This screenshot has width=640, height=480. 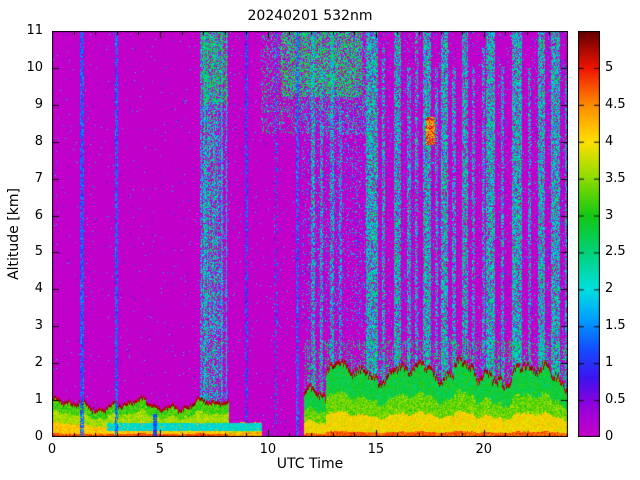 What do you see at coordinates (38, 252) in the screenshot?
I see `y-tick-label: 5` at bounding box center [38, 252].